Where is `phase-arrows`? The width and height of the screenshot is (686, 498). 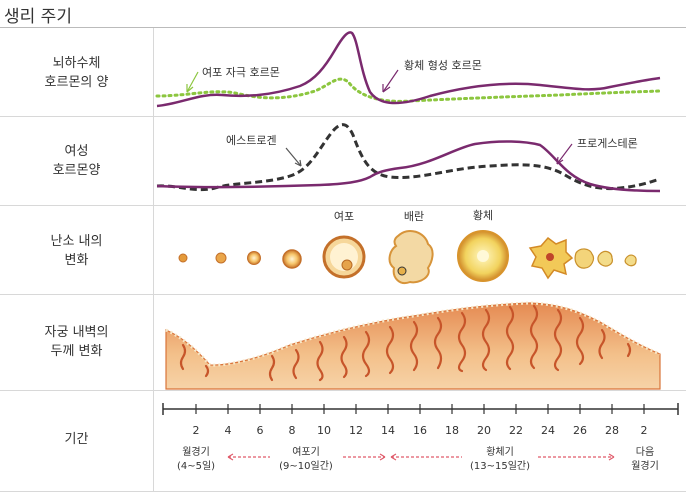 phase-arrows is located at coordinates (421, 457).